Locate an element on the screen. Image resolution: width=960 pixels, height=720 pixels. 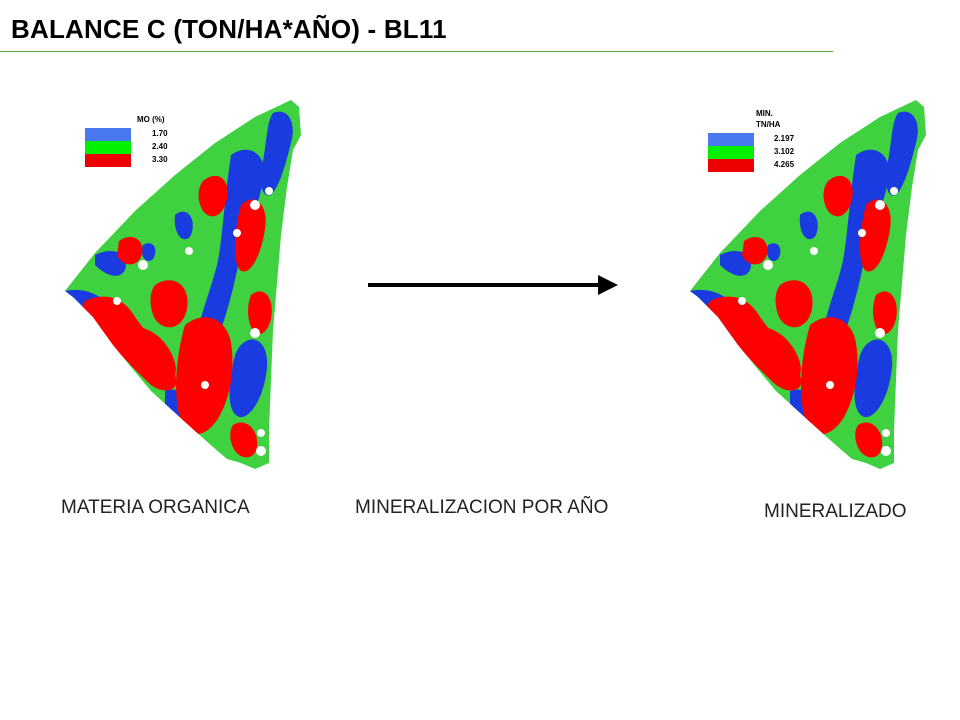
organic-matter-map-image is located at coordinates (183, 284).